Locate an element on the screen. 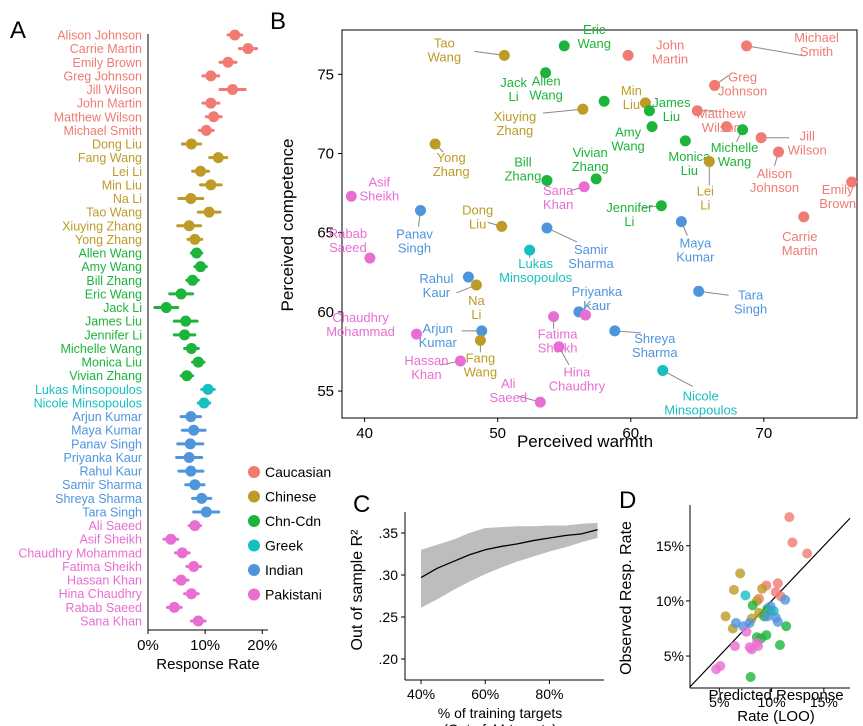 The height and width of the screenshot is (726, 863). b-point-label: Emily Brown is located at coordinates (837, 196).